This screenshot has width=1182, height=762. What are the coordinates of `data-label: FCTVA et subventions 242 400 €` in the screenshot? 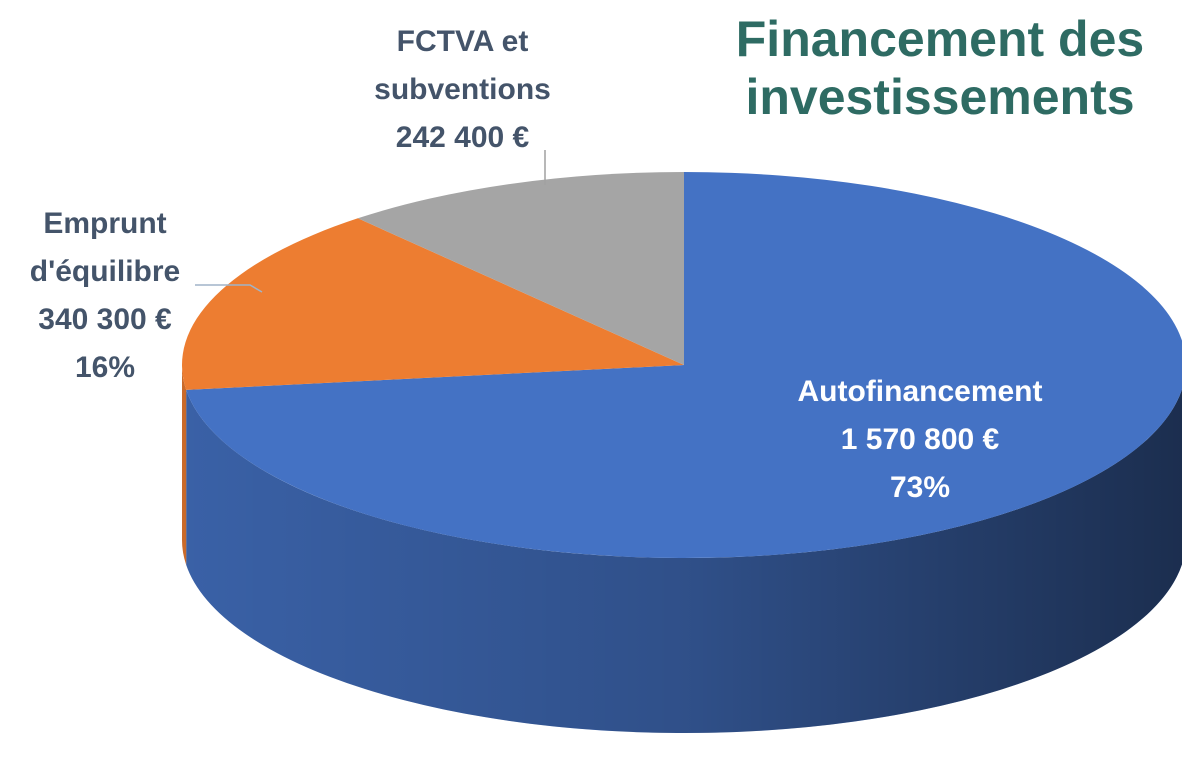 It's located at (462, 90).